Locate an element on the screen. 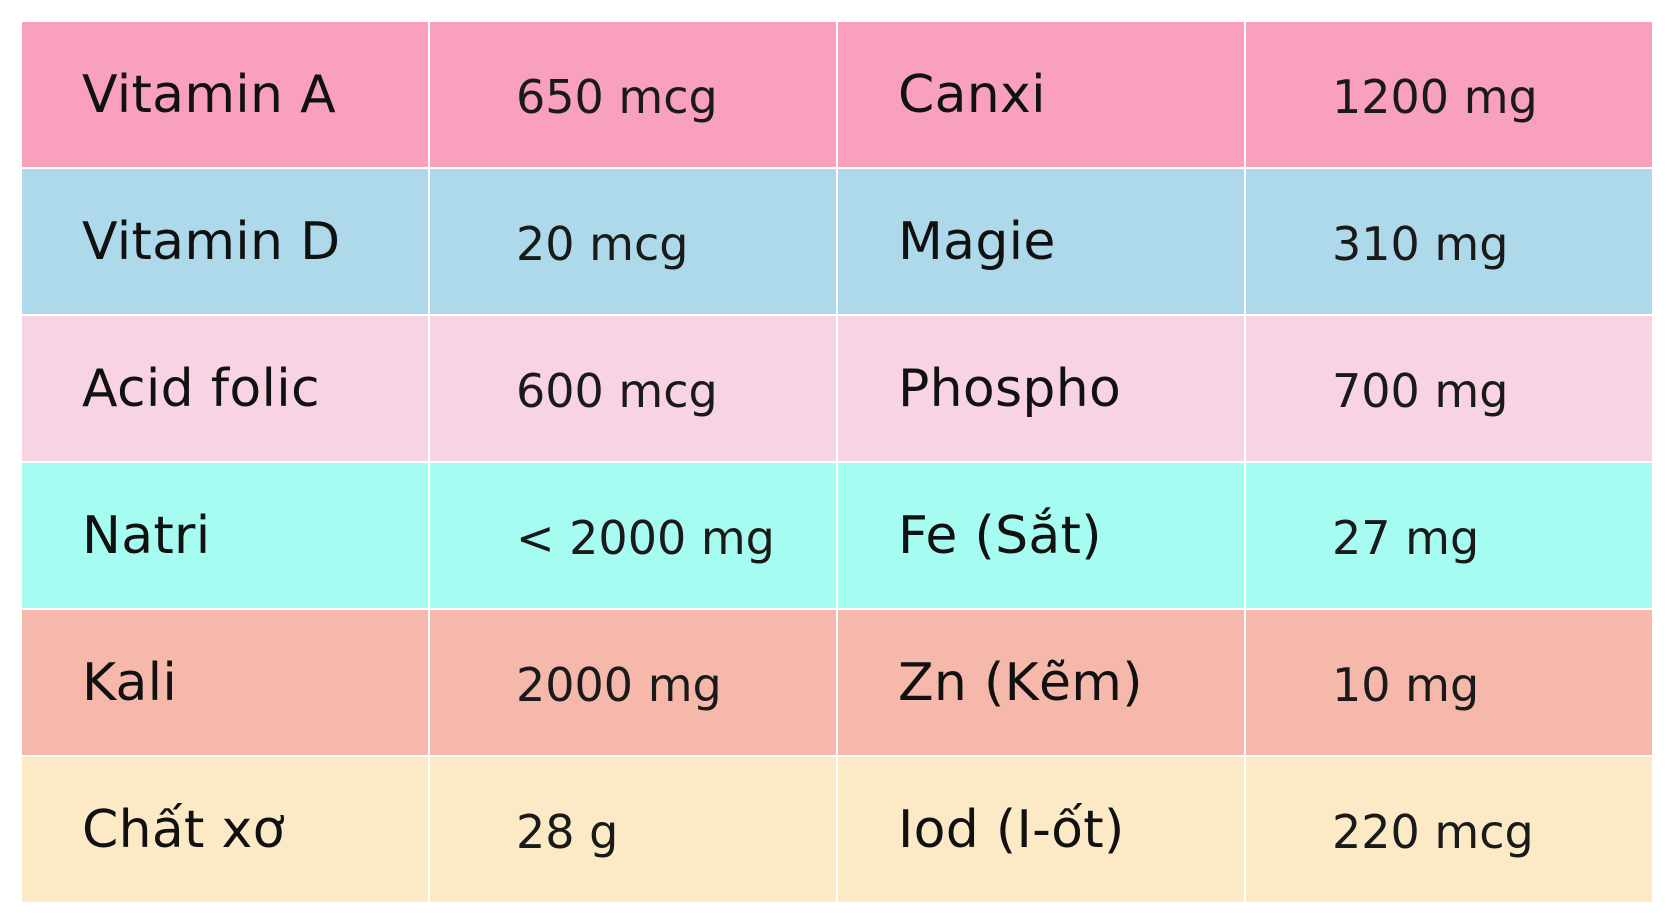 This screenshot has width=1669, height=913. nutrient-name-vitamin-d: Vitamin D is located at coordinates (225, 241).